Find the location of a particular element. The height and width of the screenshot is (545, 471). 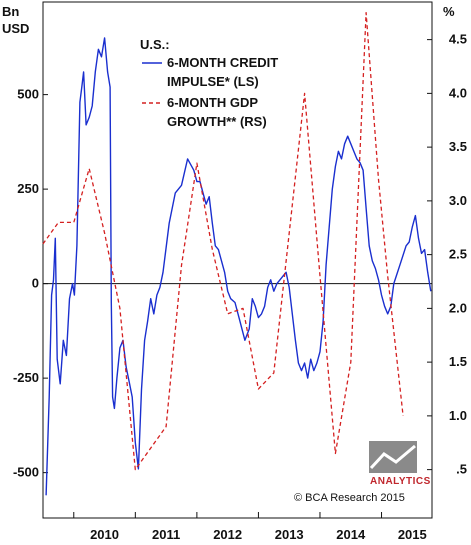

x-tick-label: 2012 is located at coordinates (227, 534).